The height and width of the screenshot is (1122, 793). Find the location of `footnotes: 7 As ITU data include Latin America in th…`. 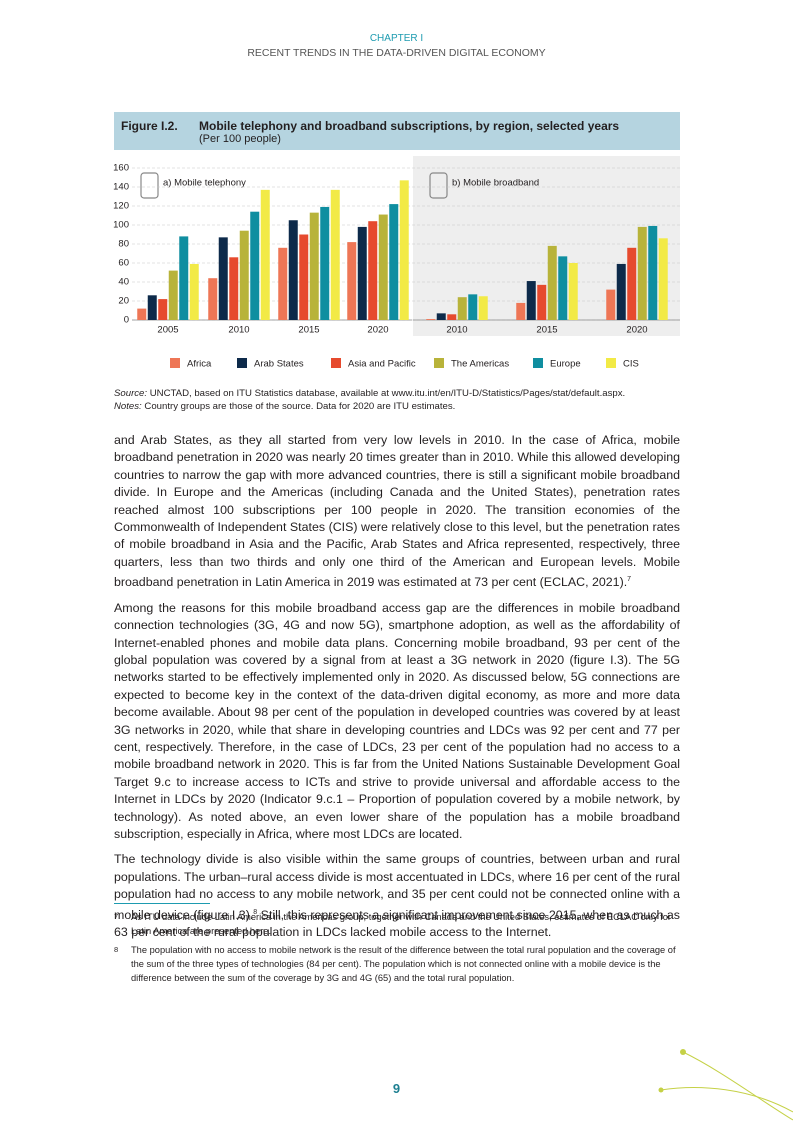

footnotes: 7 As ITU data include Latin America in th… is located at coordinates (397, 950).